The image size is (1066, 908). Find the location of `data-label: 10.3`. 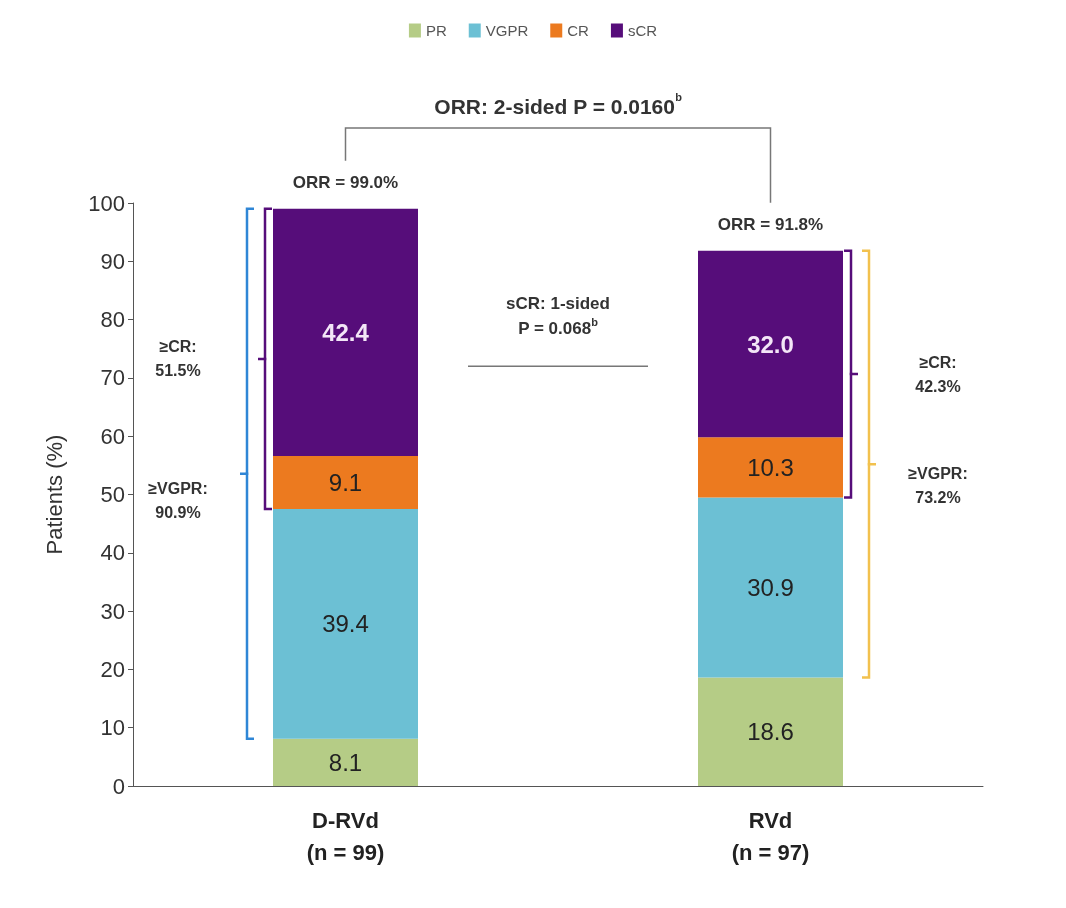

data-label: 10.3 is located at coordinates (770, 467).